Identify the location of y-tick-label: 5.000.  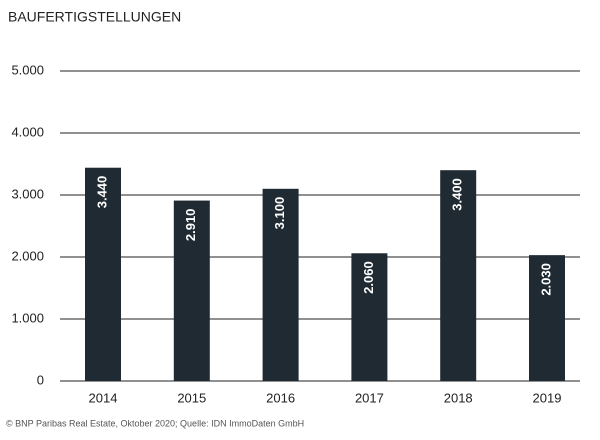
(27, 69).